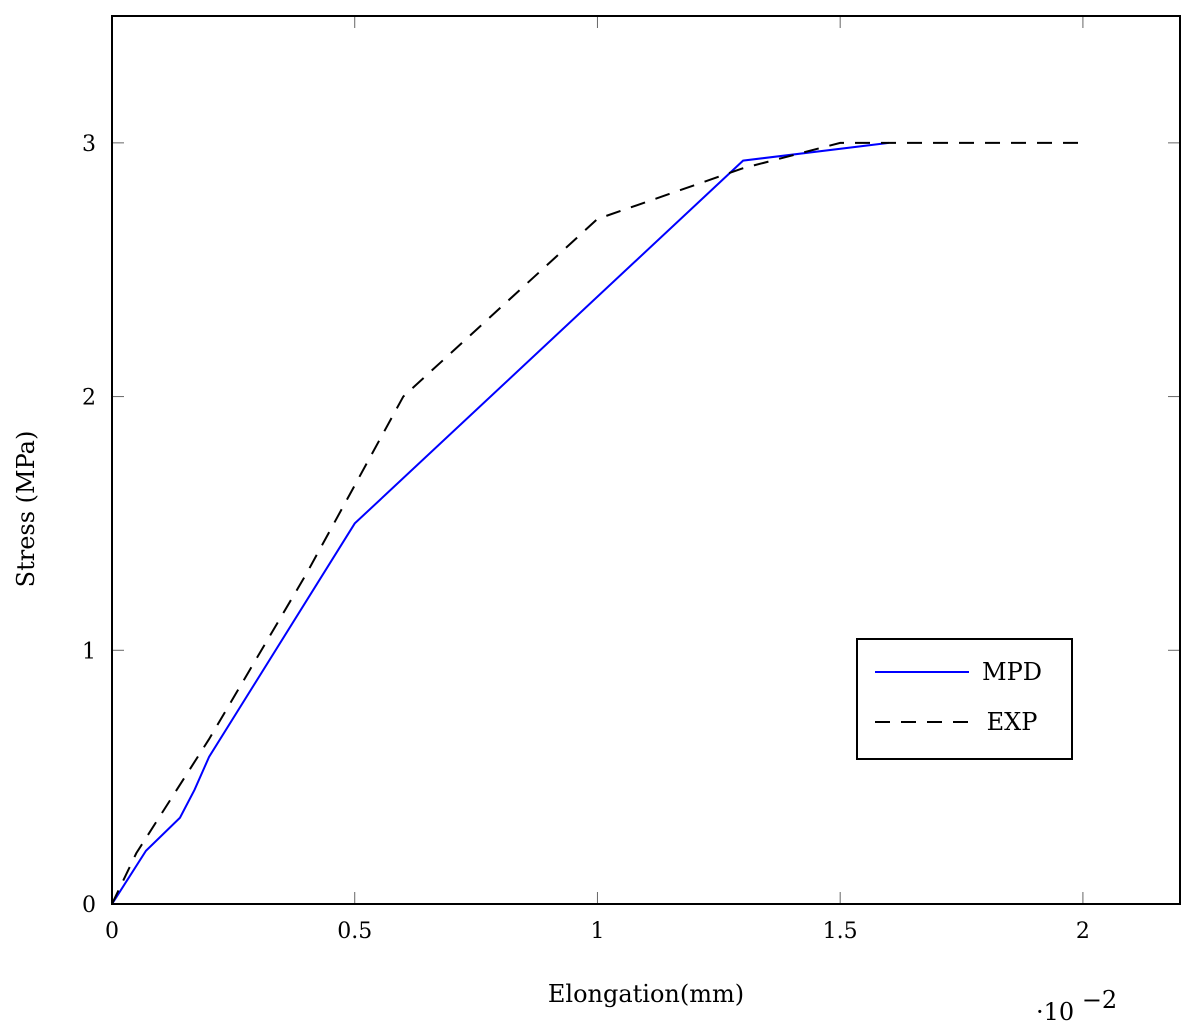 The width and height of the screenshot is (1196, 1034). I want to click on legend-box, so click(964, 699).